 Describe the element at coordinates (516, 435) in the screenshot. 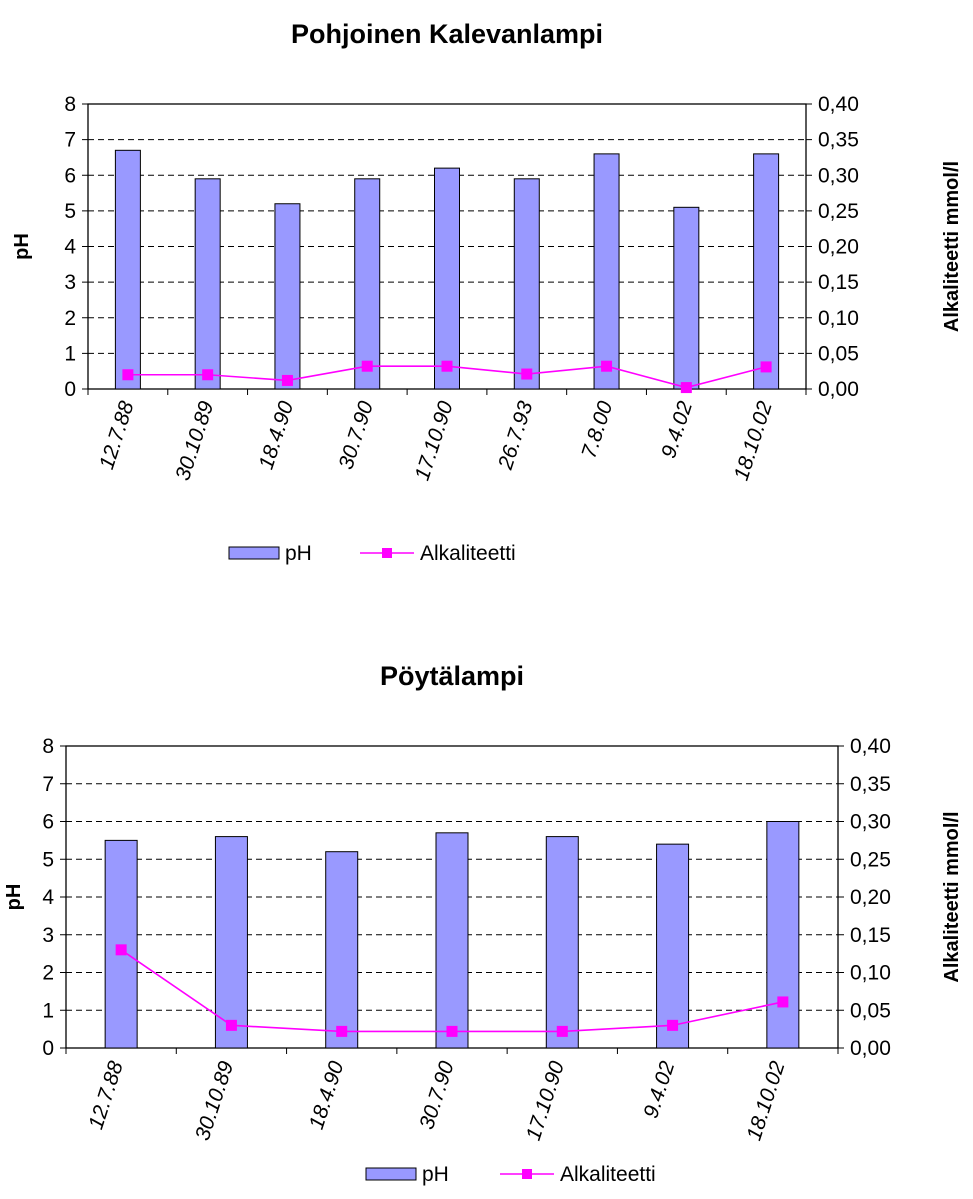

I see `x-tick-label: 26.7.93` at that location.